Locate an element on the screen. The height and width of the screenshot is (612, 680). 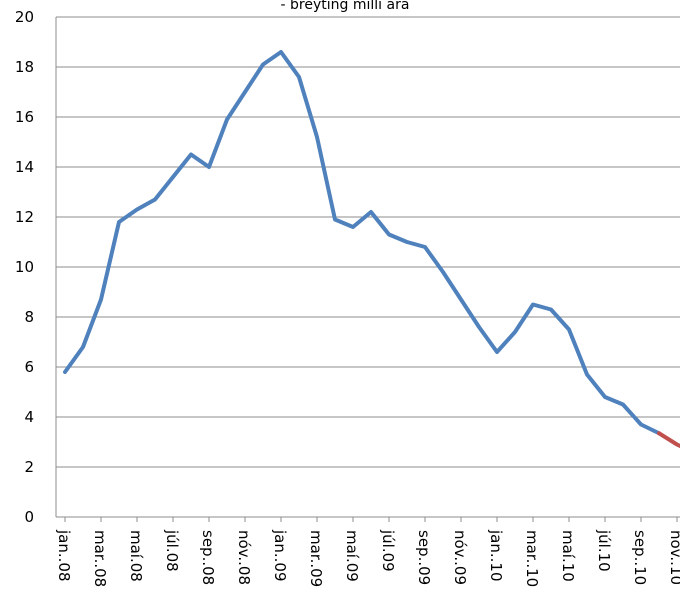
x-tick-label: júl.08 is located at coordinates (172, 550).